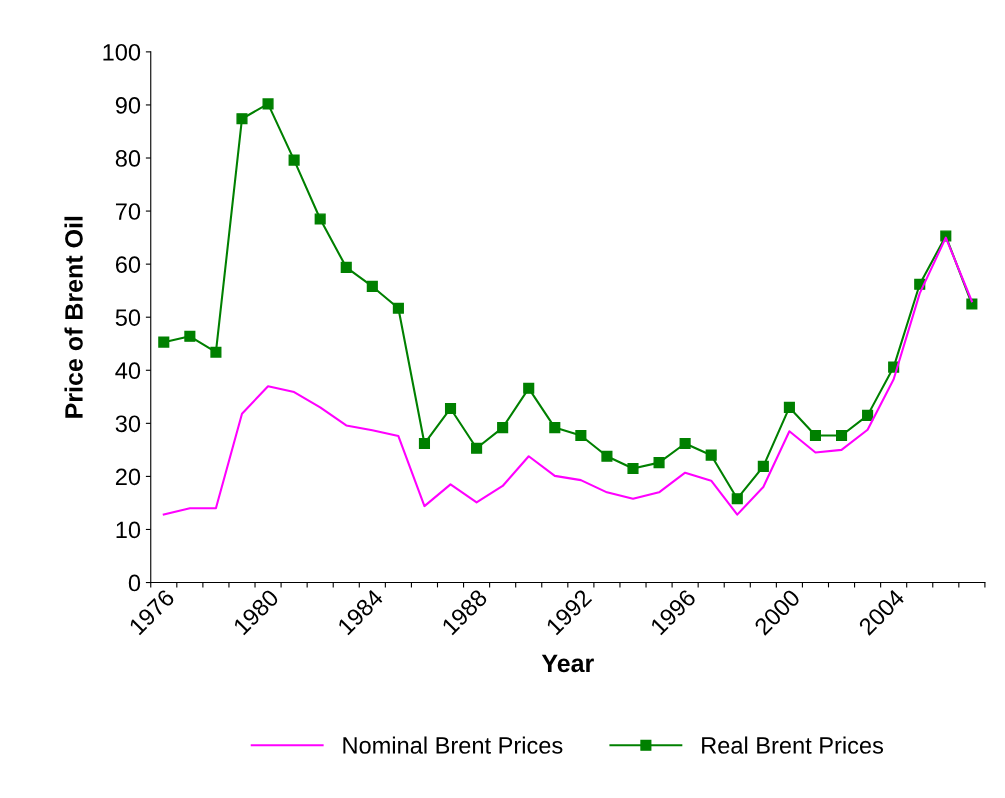  Describe the element at coordinates (73, 317) in the screenshot. I see `y-axis-title: Price of Brent Oil` at that location.